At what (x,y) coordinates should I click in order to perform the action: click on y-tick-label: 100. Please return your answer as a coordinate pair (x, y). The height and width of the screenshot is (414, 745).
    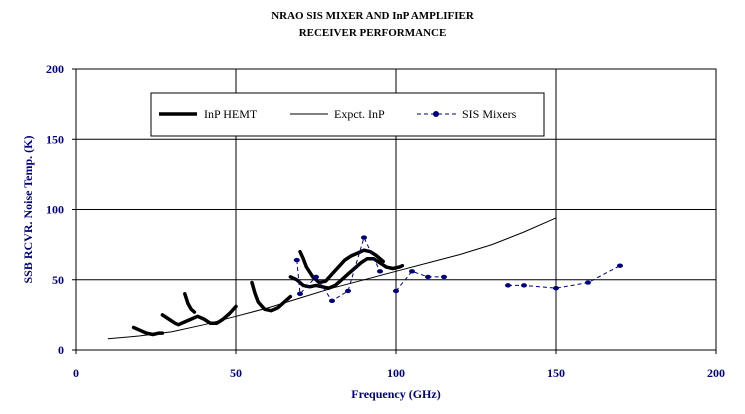
    Looking at the image, I should click on (55, 210).